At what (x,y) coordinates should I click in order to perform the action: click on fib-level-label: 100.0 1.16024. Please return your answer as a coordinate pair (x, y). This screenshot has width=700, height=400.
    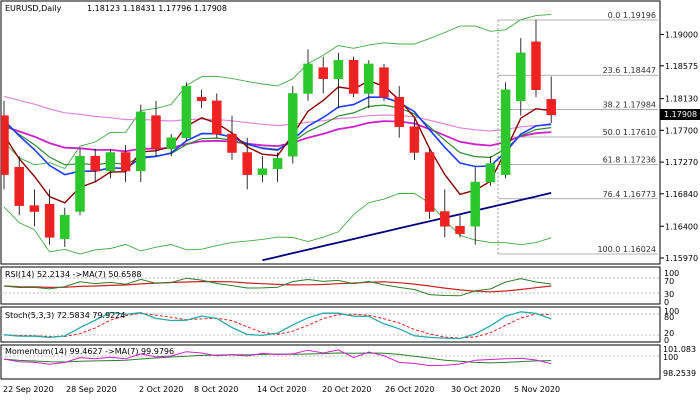
    Looking at the image, I should click on (626, 249).